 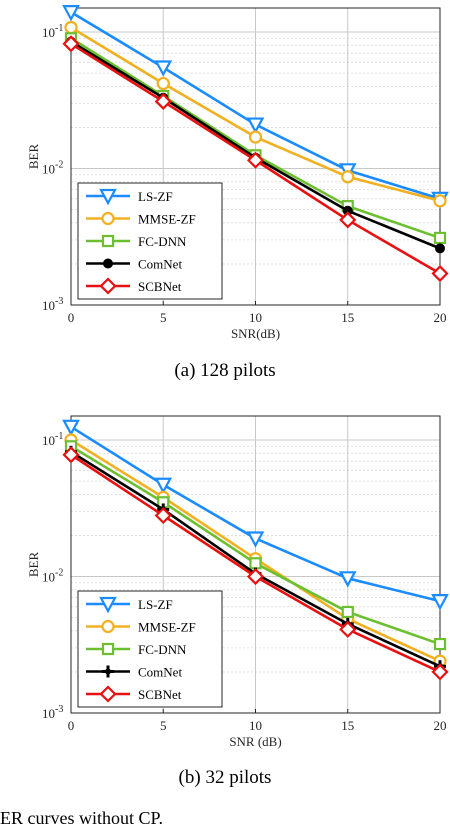 What do you see at coordinates (255, 333) in the screenshot?
I see `x-axis-label: SNR(dB)` at bounding box center [255, 333].